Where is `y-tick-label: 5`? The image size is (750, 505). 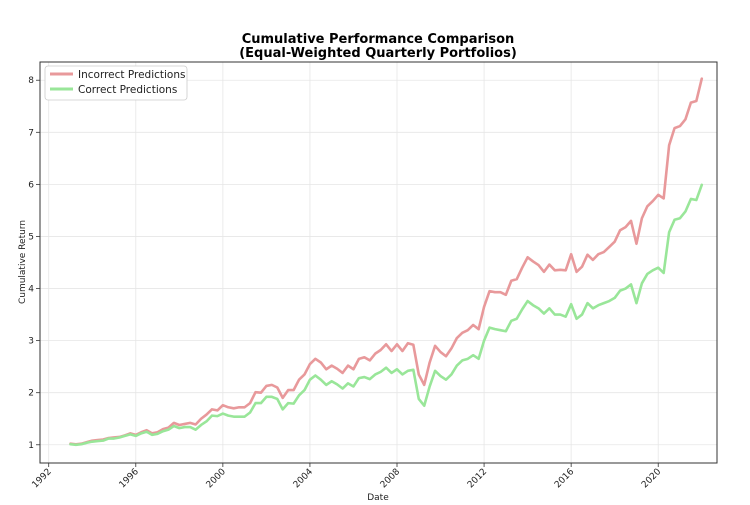
y-tick-label: 5 is located at coordinates (31, 237).